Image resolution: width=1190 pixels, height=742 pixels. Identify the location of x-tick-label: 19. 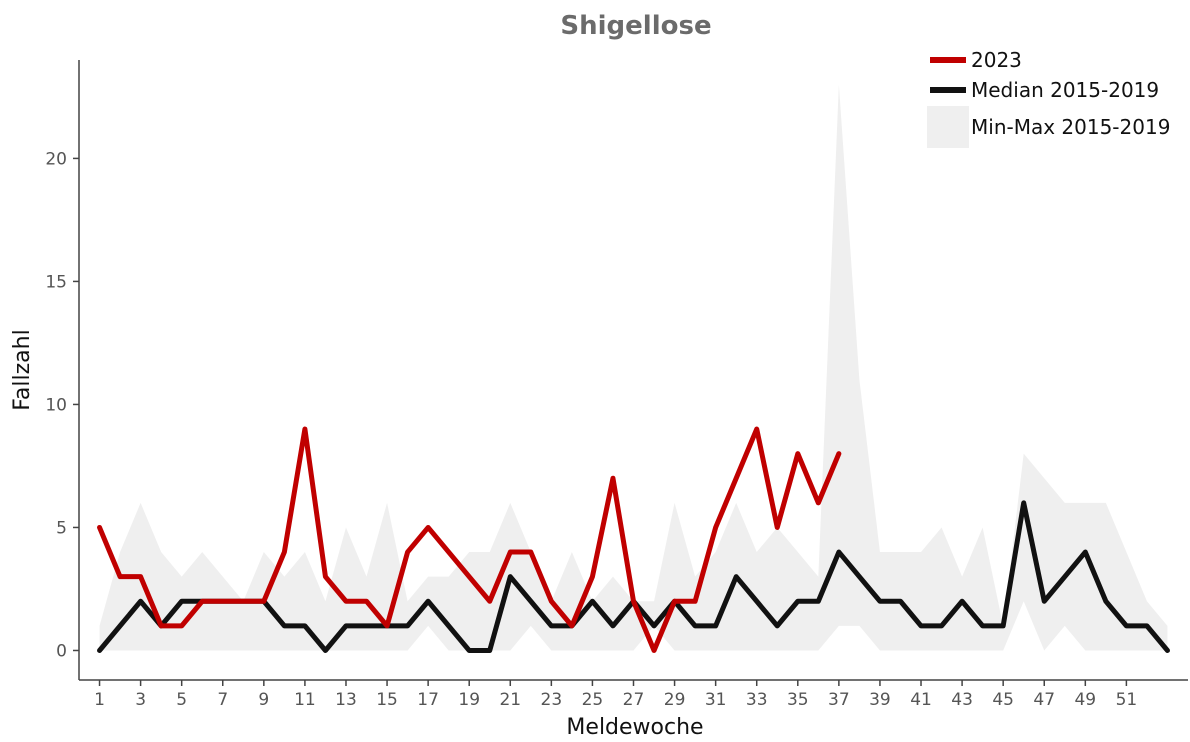
(469, 700).